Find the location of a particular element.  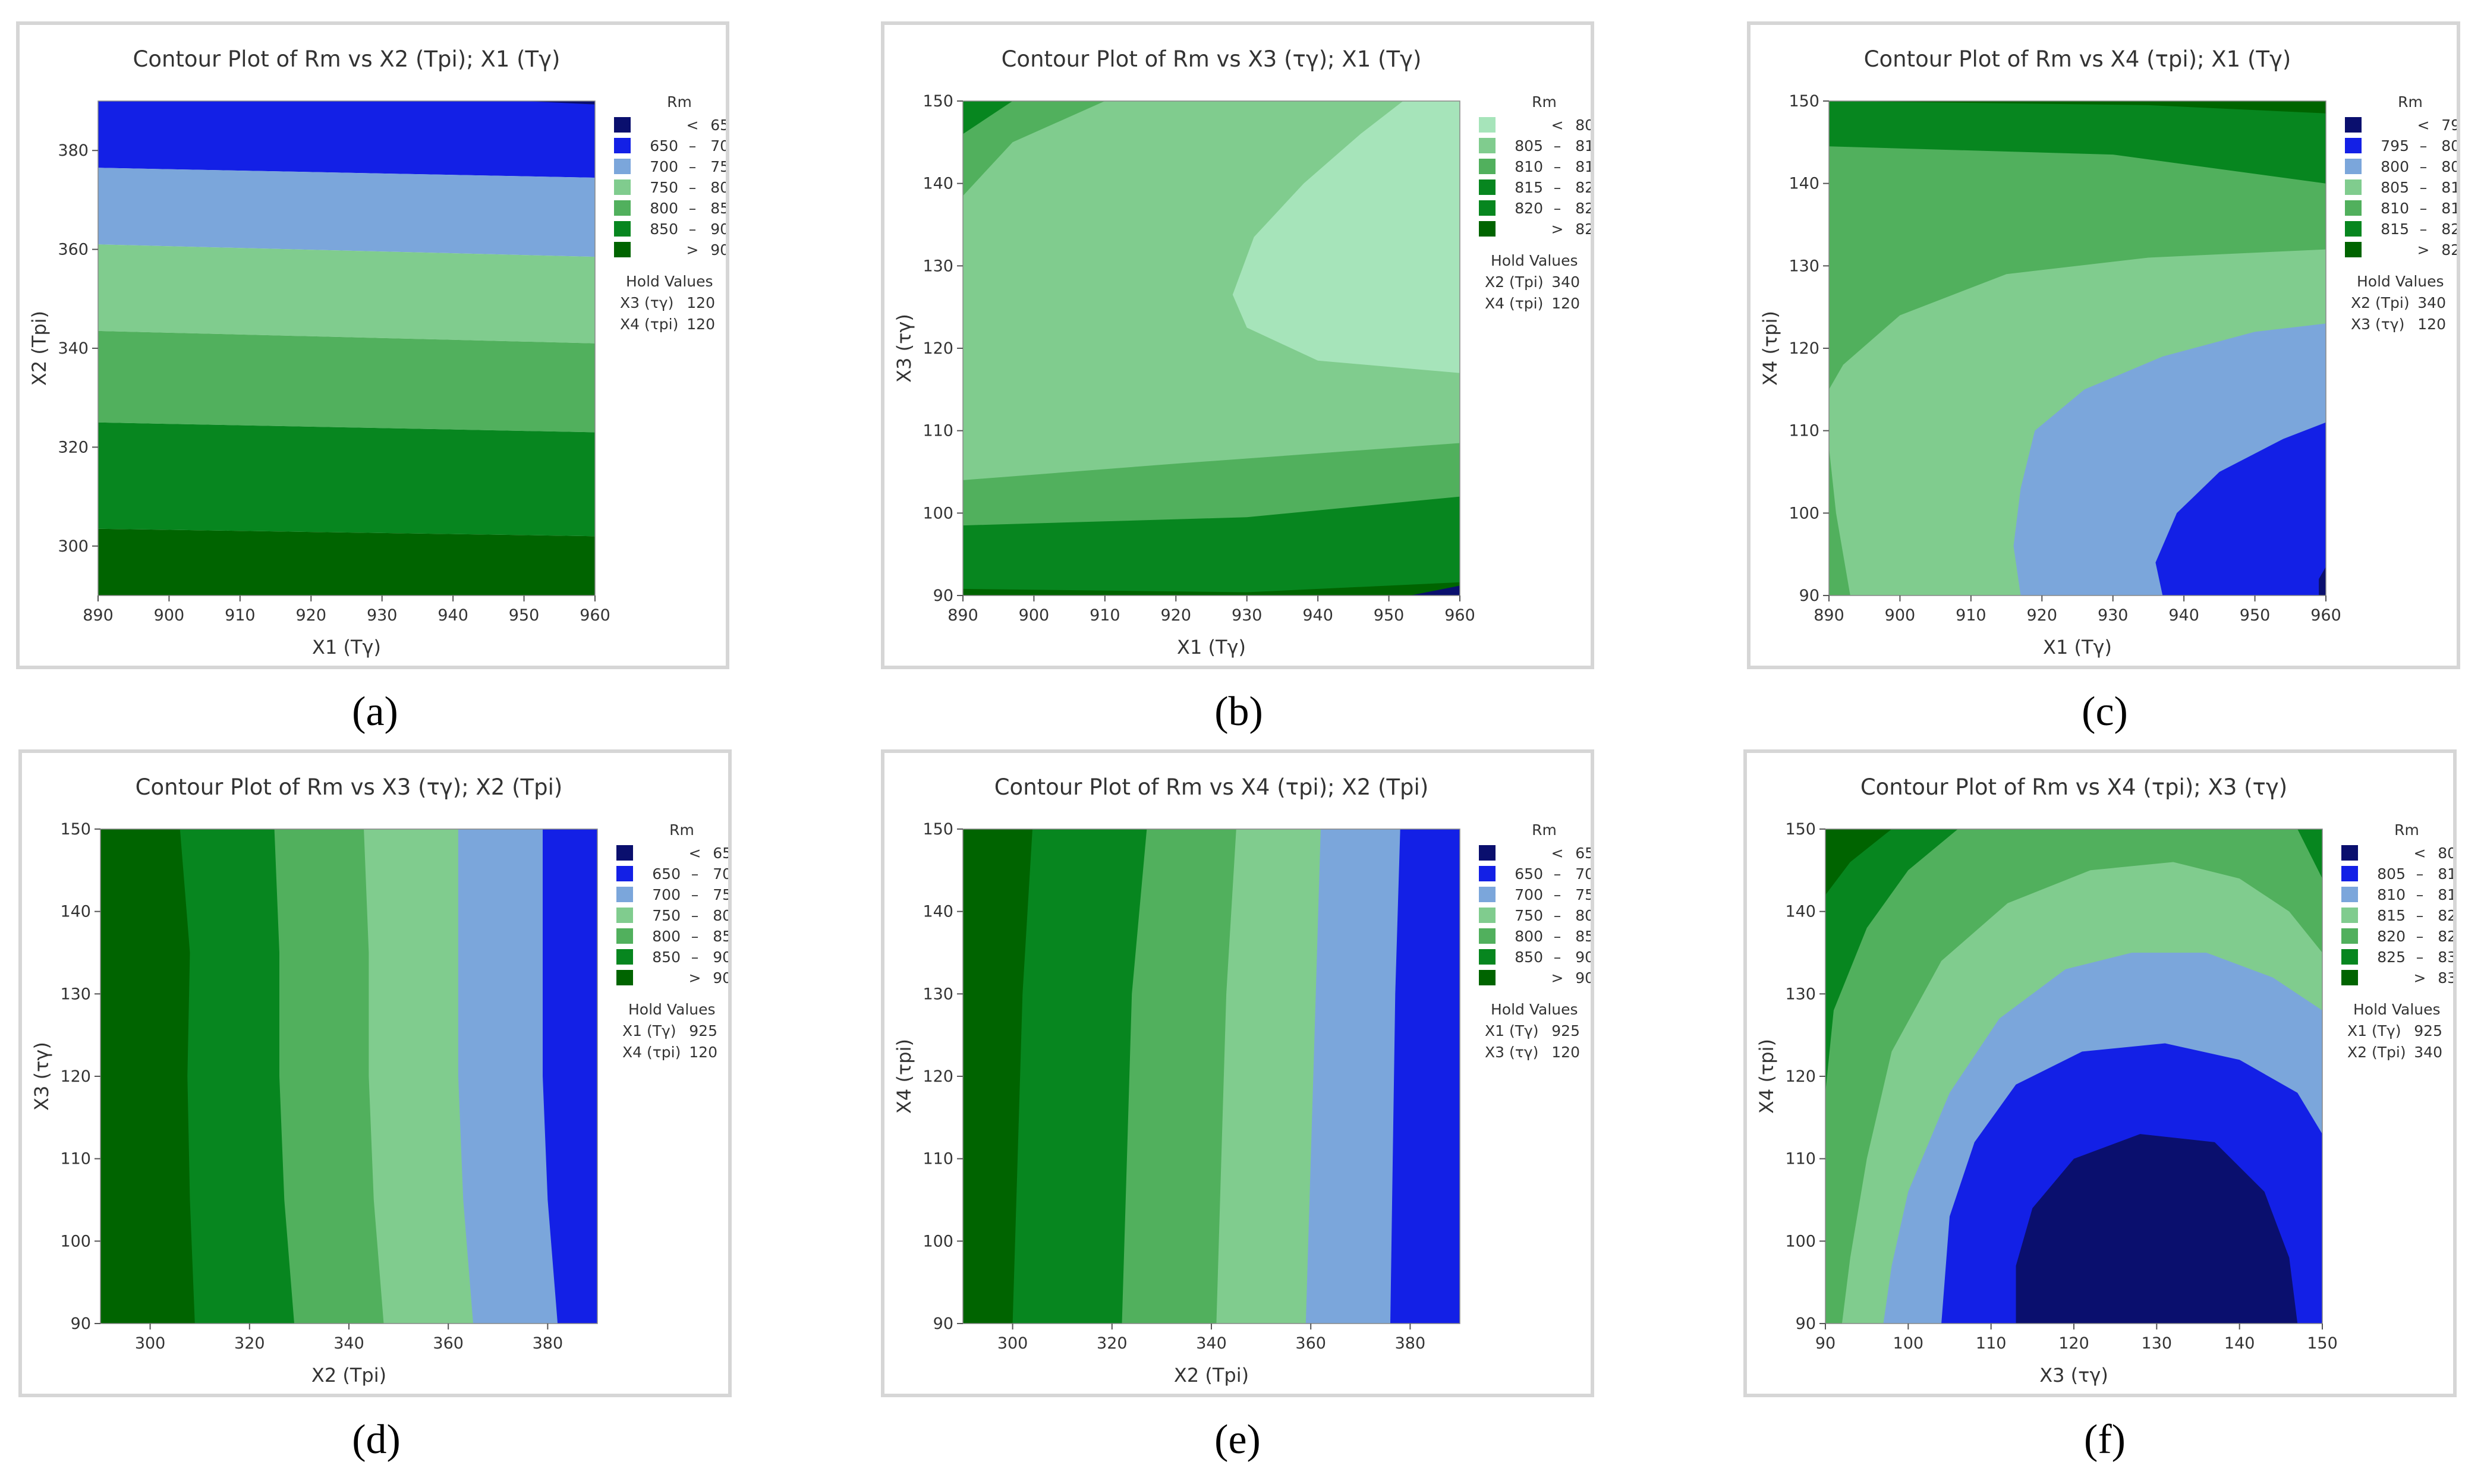

contour-bands is located at coordinates (348, 1076).